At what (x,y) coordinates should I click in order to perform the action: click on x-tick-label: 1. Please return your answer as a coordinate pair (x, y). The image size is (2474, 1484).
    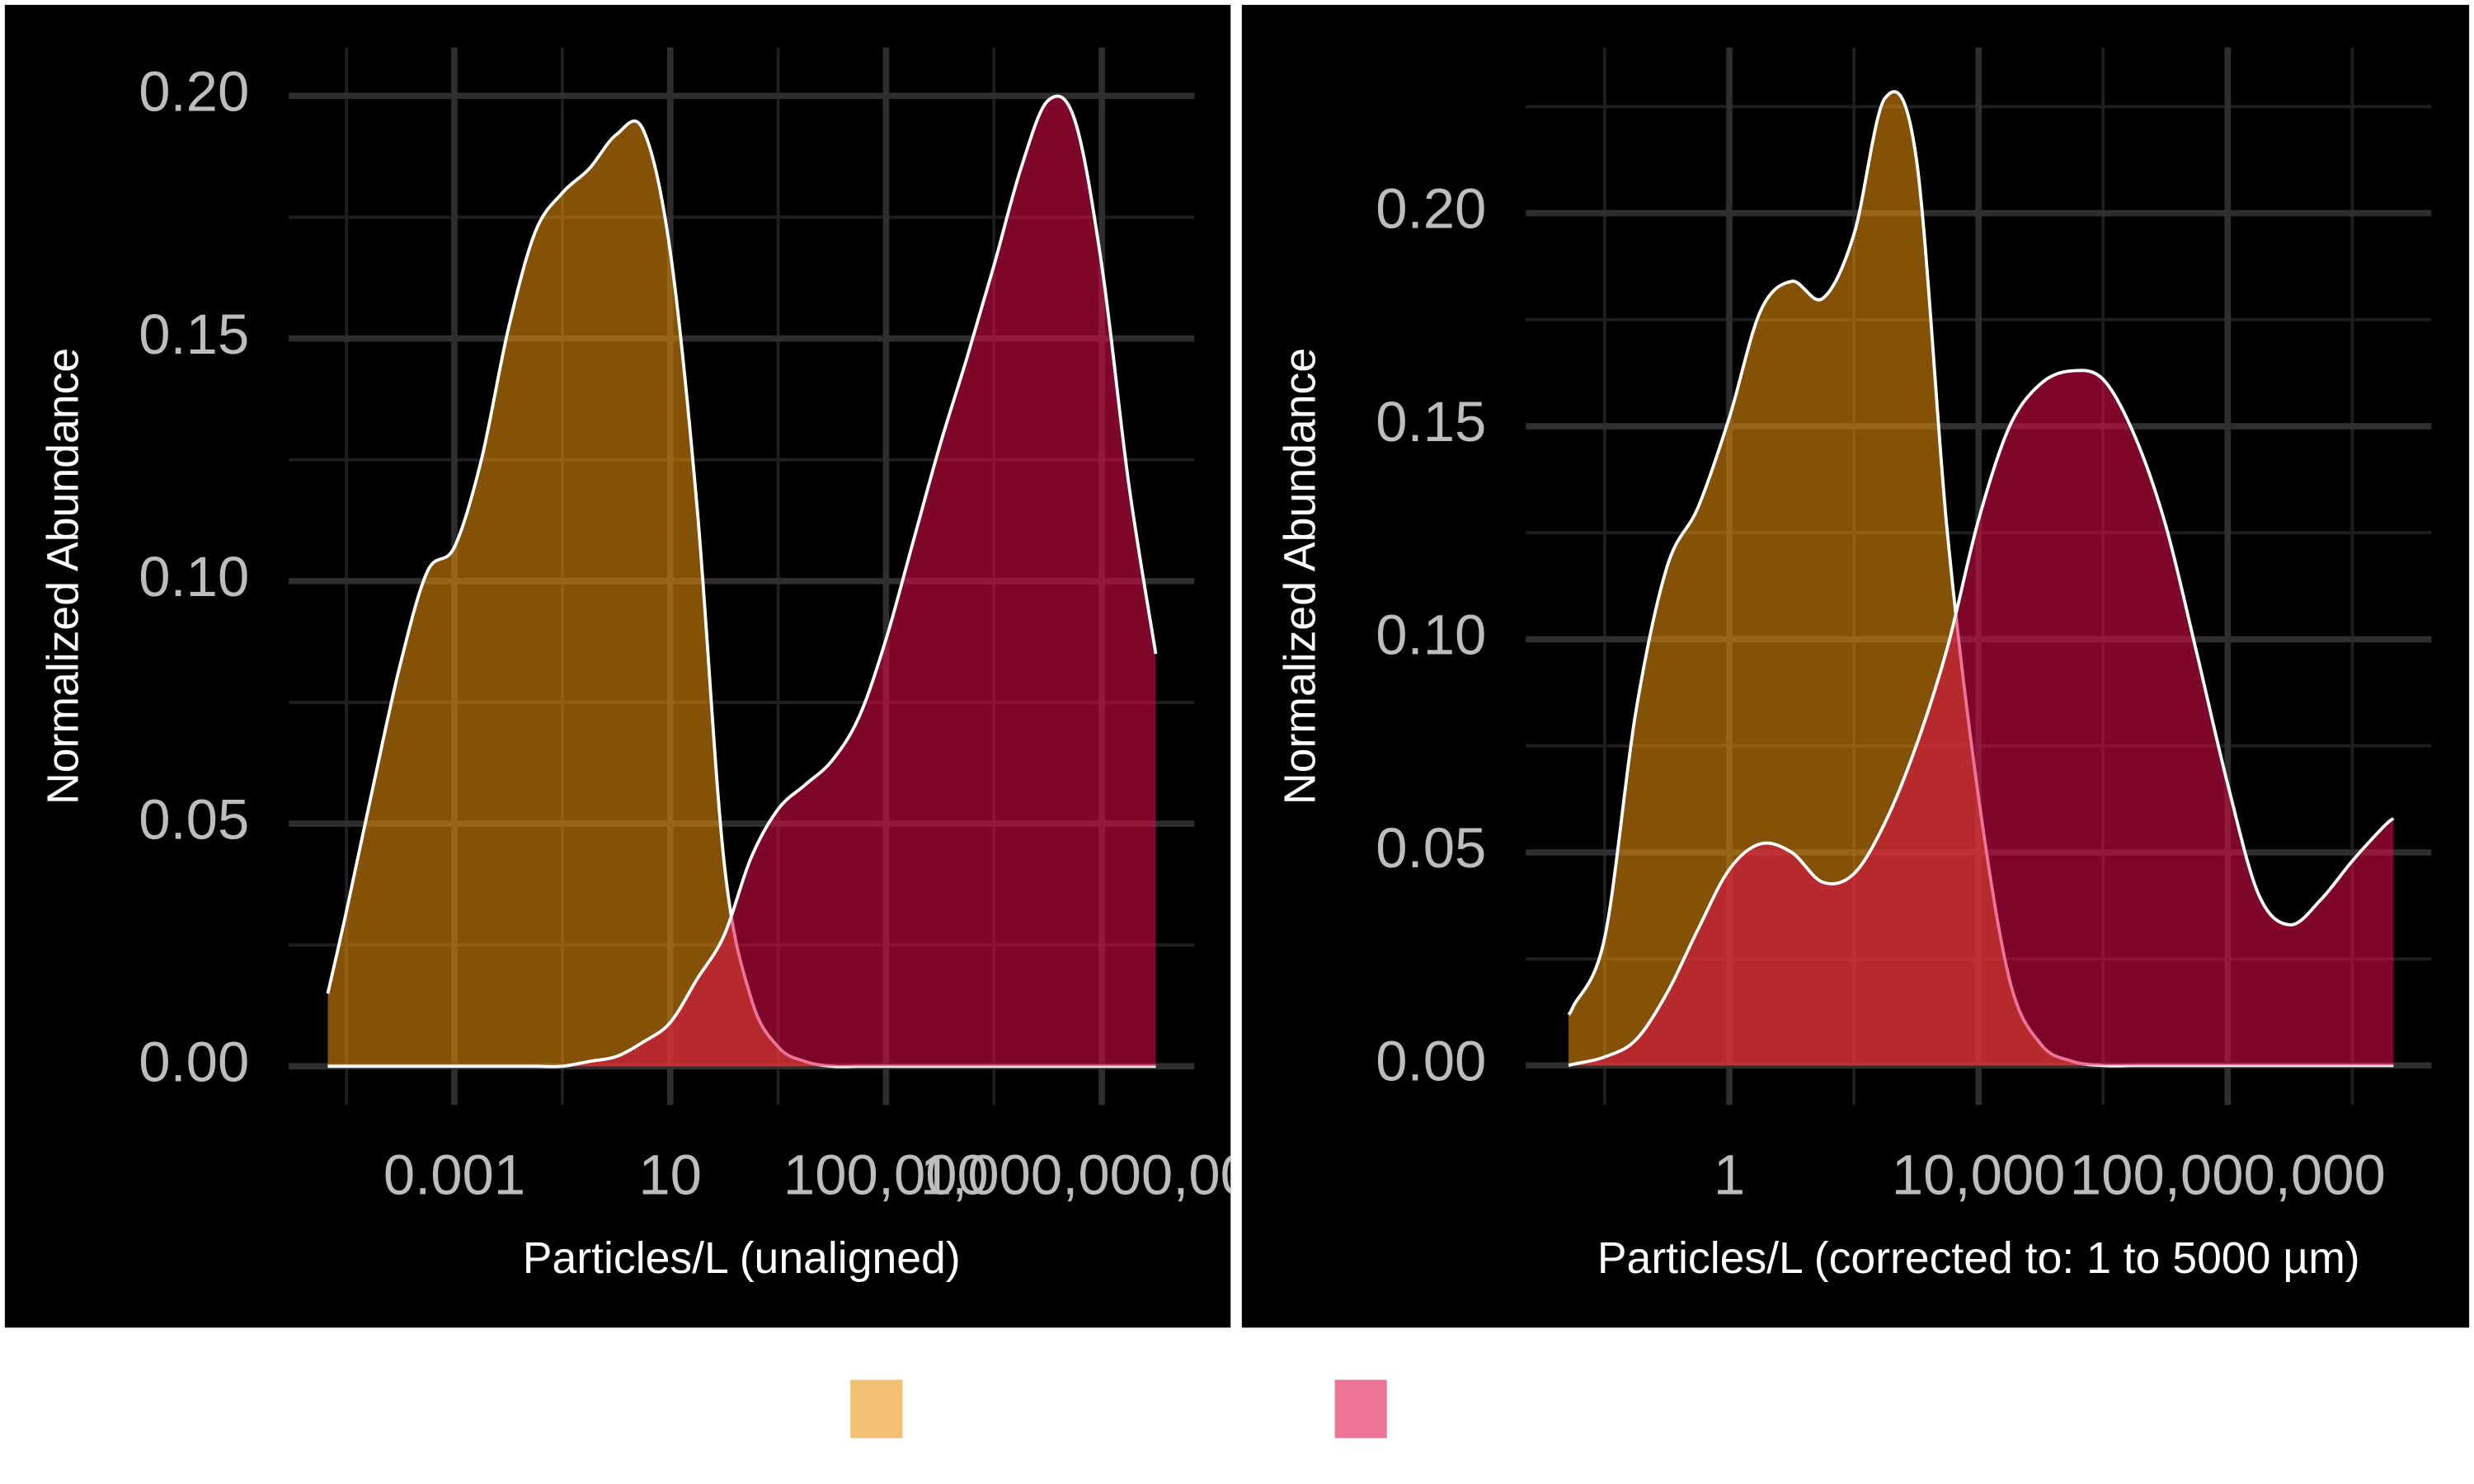
    Looking at the image, I should click on (1729, 1175).